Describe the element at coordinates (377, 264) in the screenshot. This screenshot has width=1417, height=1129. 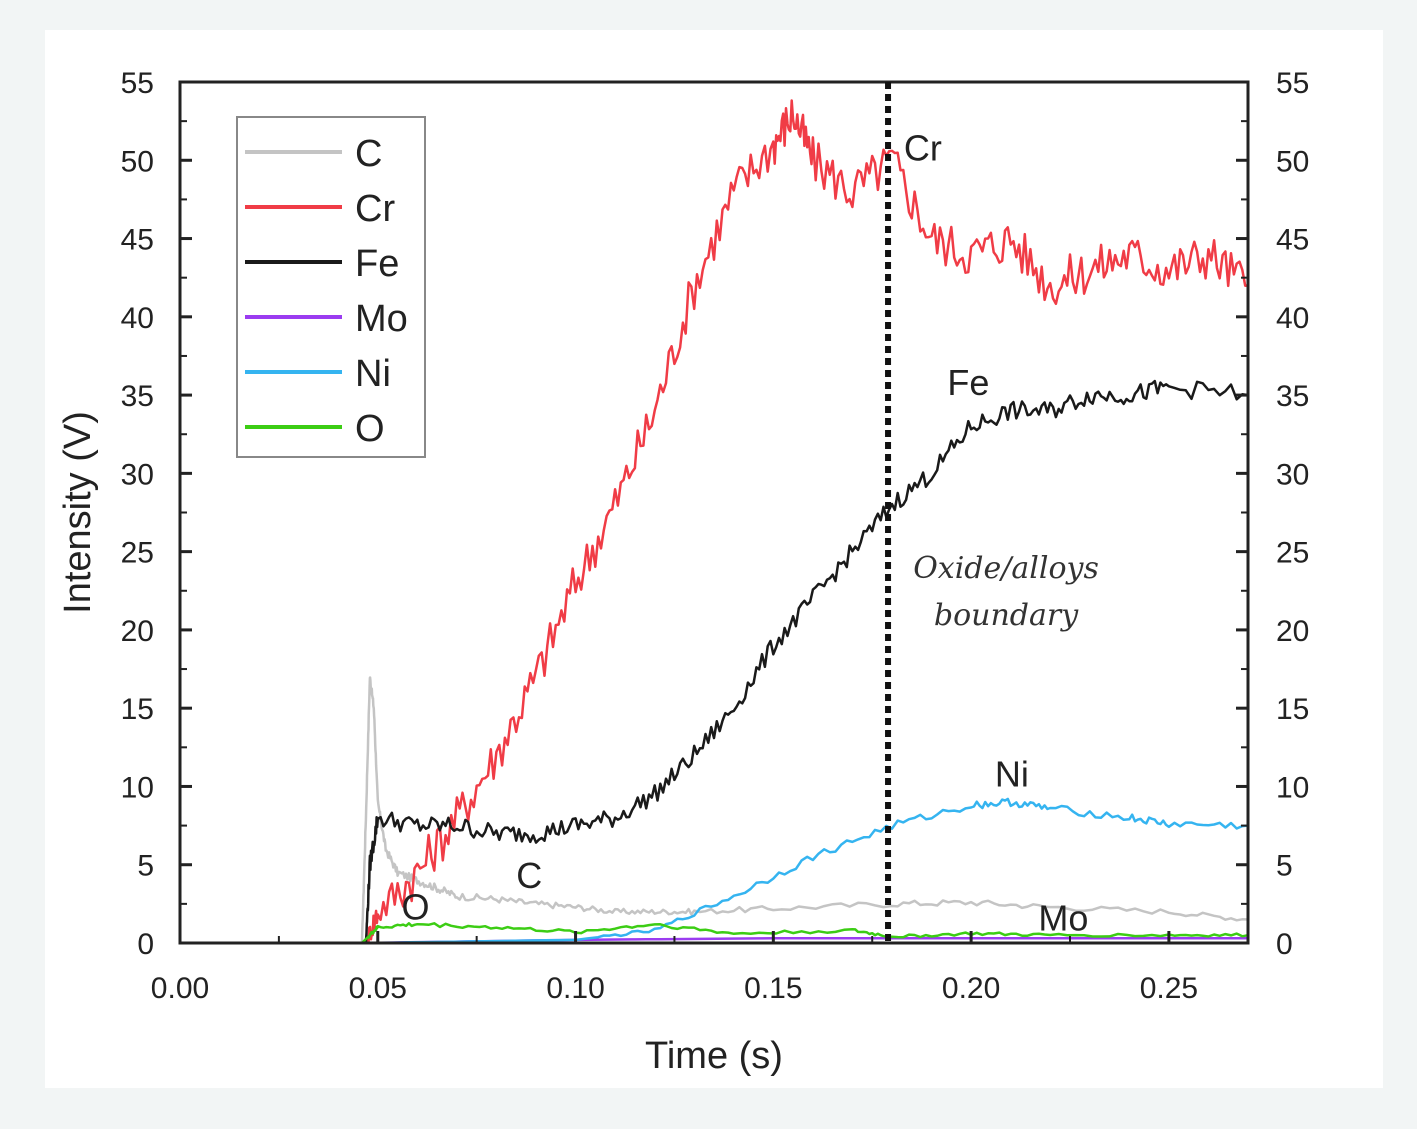
I see `legend-label-fe: Fe` at that location.